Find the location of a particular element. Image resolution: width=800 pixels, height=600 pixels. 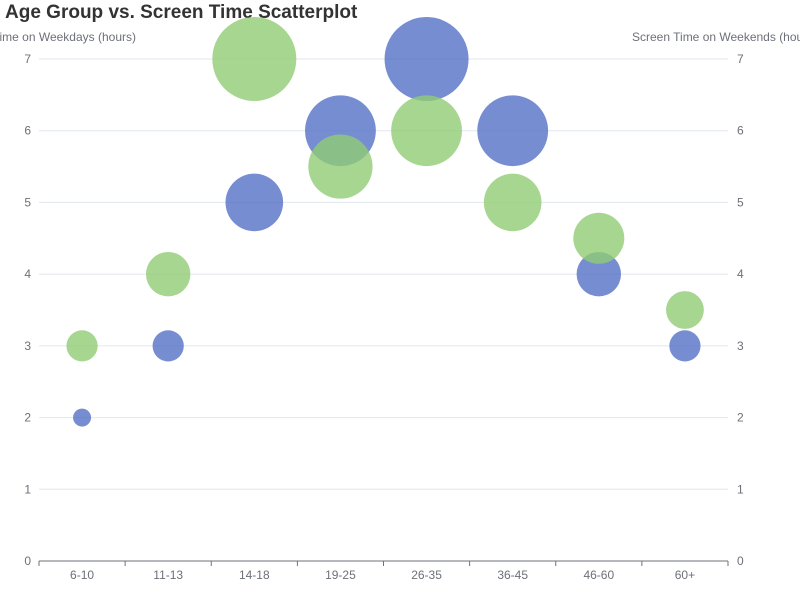

y-right-tick-label: 4 is located at coordinates (740, 274).